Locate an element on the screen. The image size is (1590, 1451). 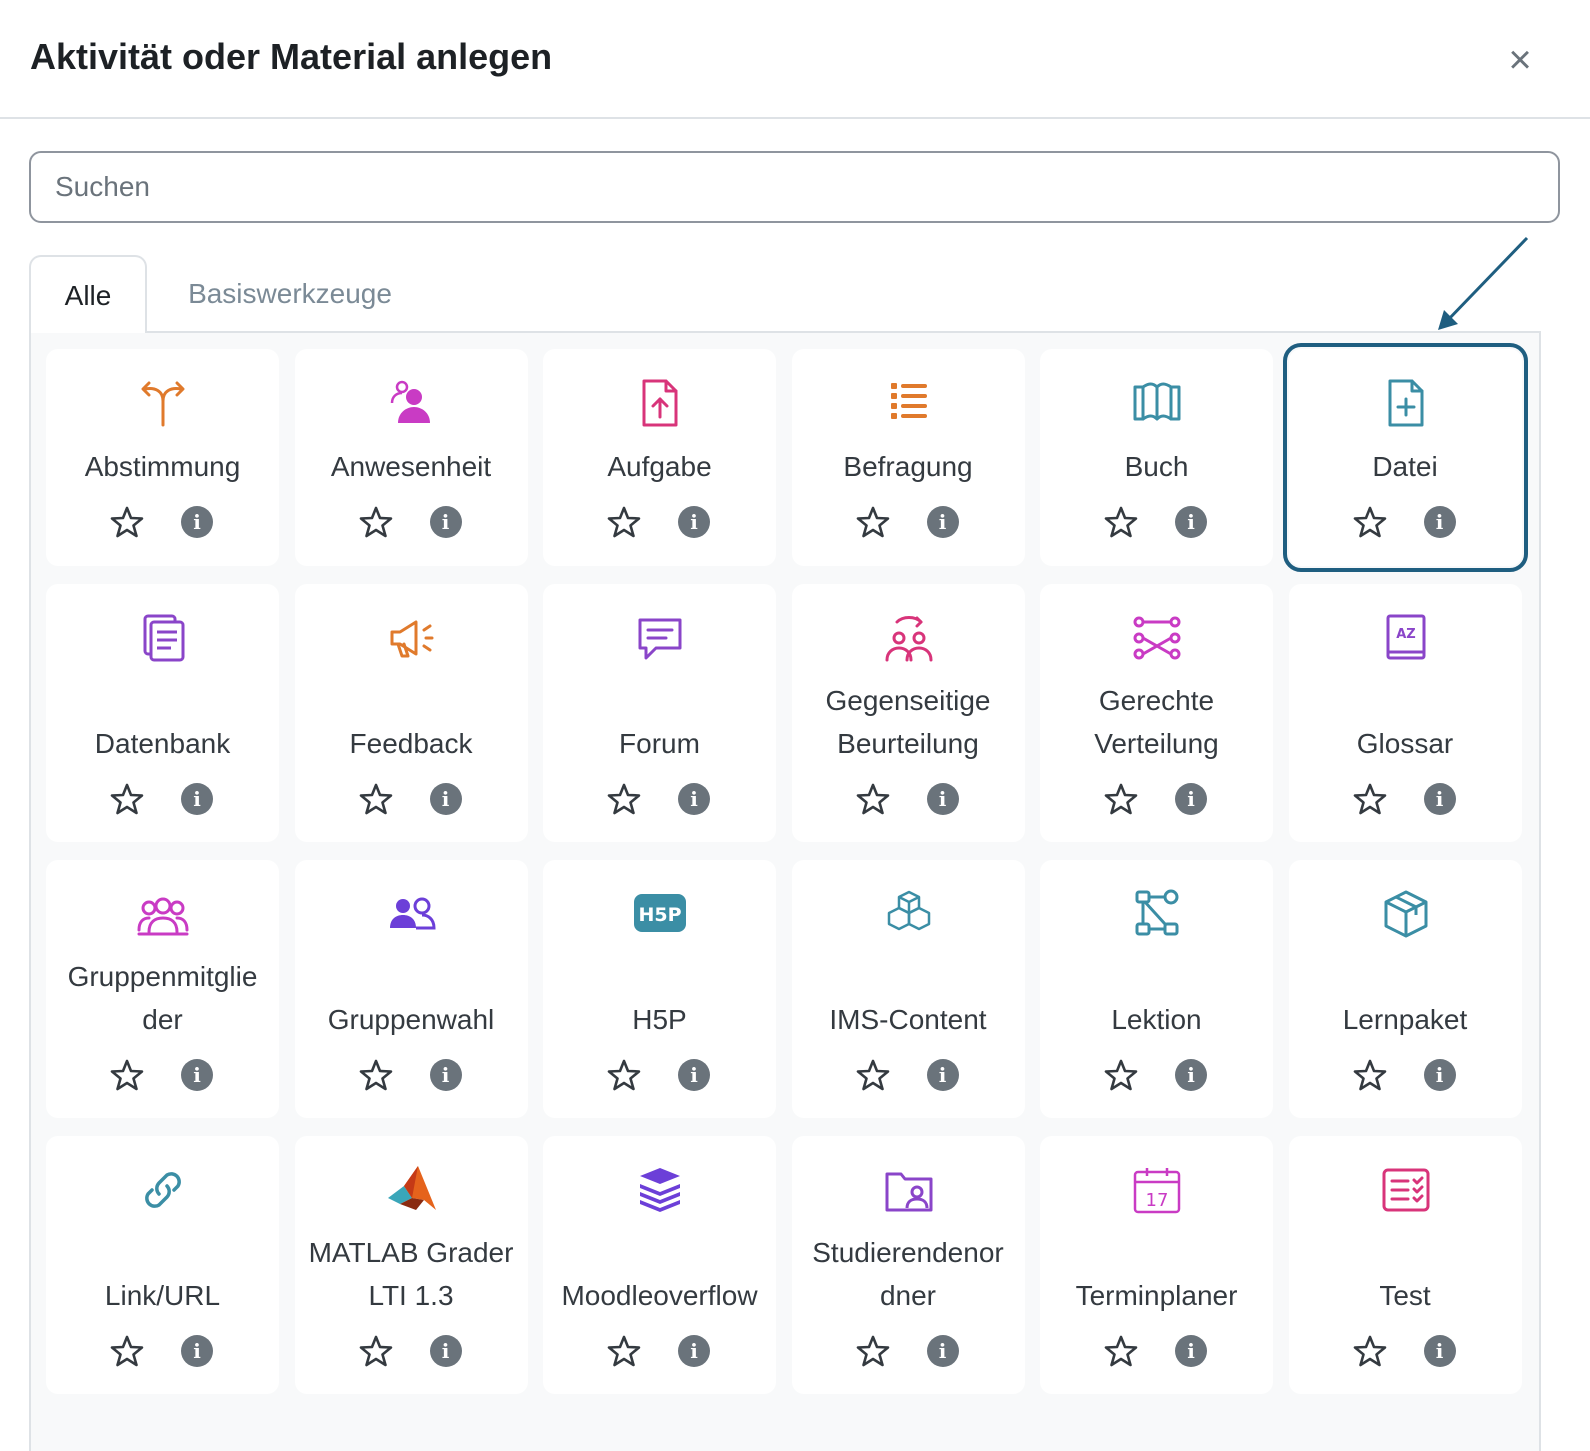
tab-alle: Alle is located at coordinates (88, 294).